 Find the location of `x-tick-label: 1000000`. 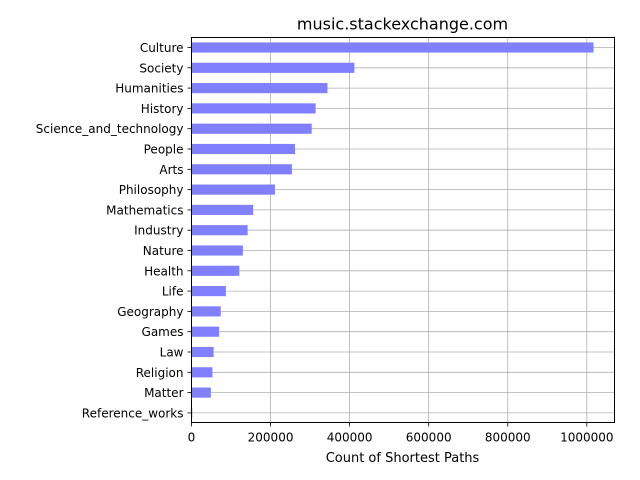

x-tick-label: 1000000 is located at coordinates (586, 438).